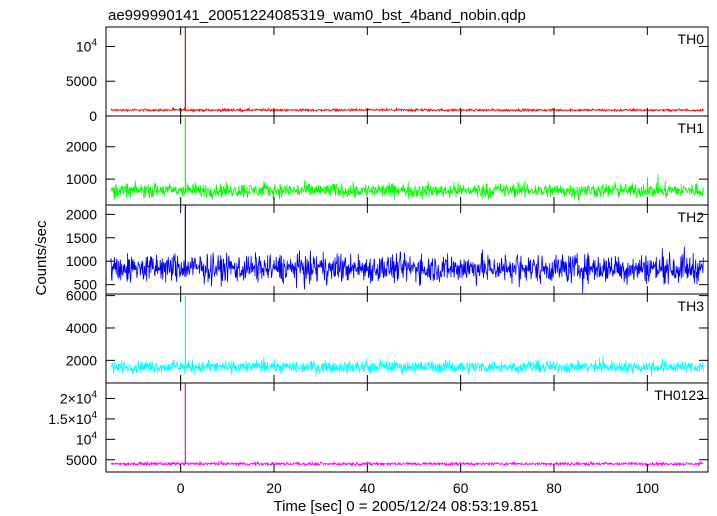 Image resolution: width=717 pixels, height=516 pixels. Describe the element at coordinates (461, 488) in the screenshot. I see `x-tick-label: 60` at that location.